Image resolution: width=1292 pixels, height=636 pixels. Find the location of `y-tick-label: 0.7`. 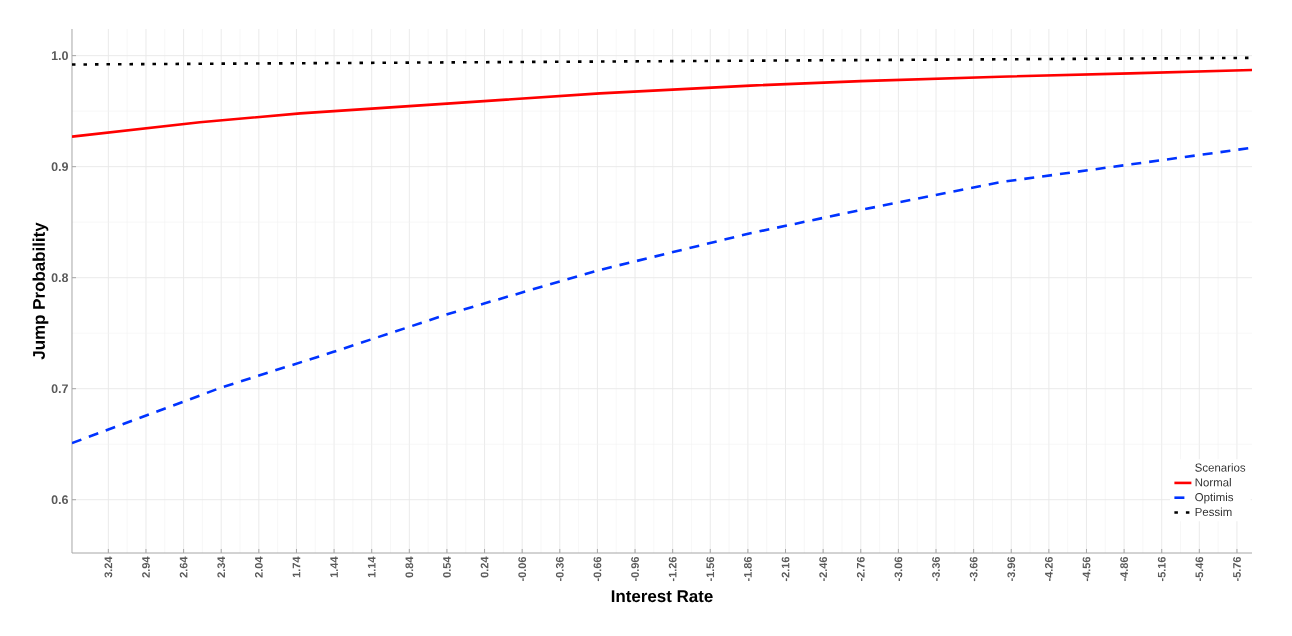

y-tick-label: 0.7 is located at coordinates (59, 389).